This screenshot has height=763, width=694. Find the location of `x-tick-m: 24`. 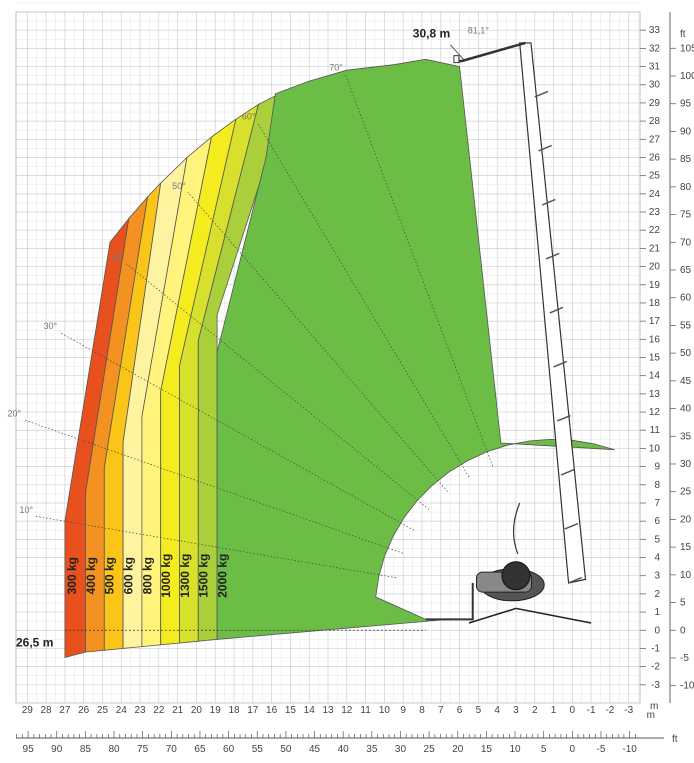

x-tick-m: 24 is located at coordinates (122, 710).